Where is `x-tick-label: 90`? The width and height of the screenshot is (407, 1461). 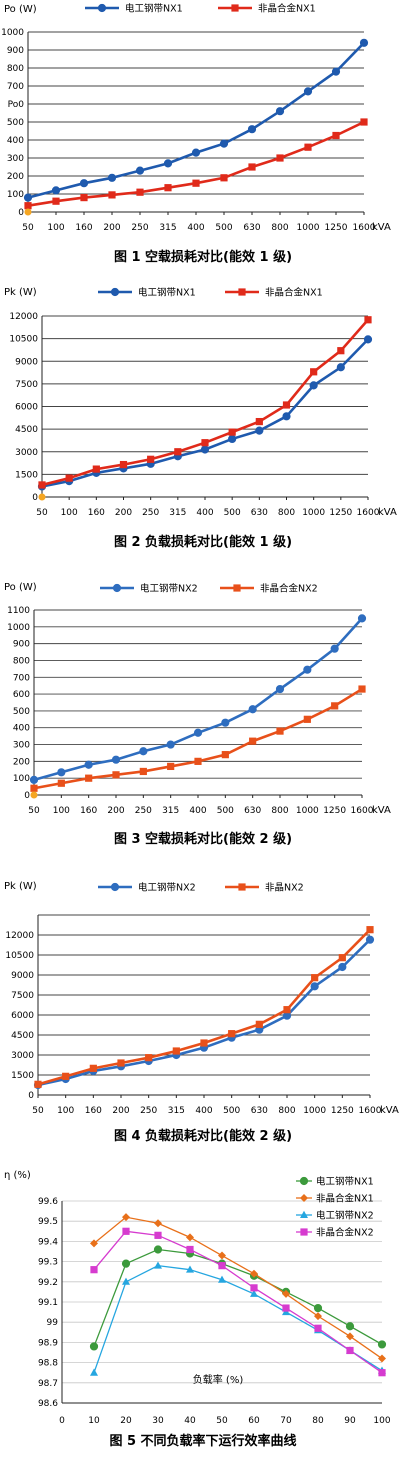 x-tick-label: 90 is located at coordinates (350, 1421).